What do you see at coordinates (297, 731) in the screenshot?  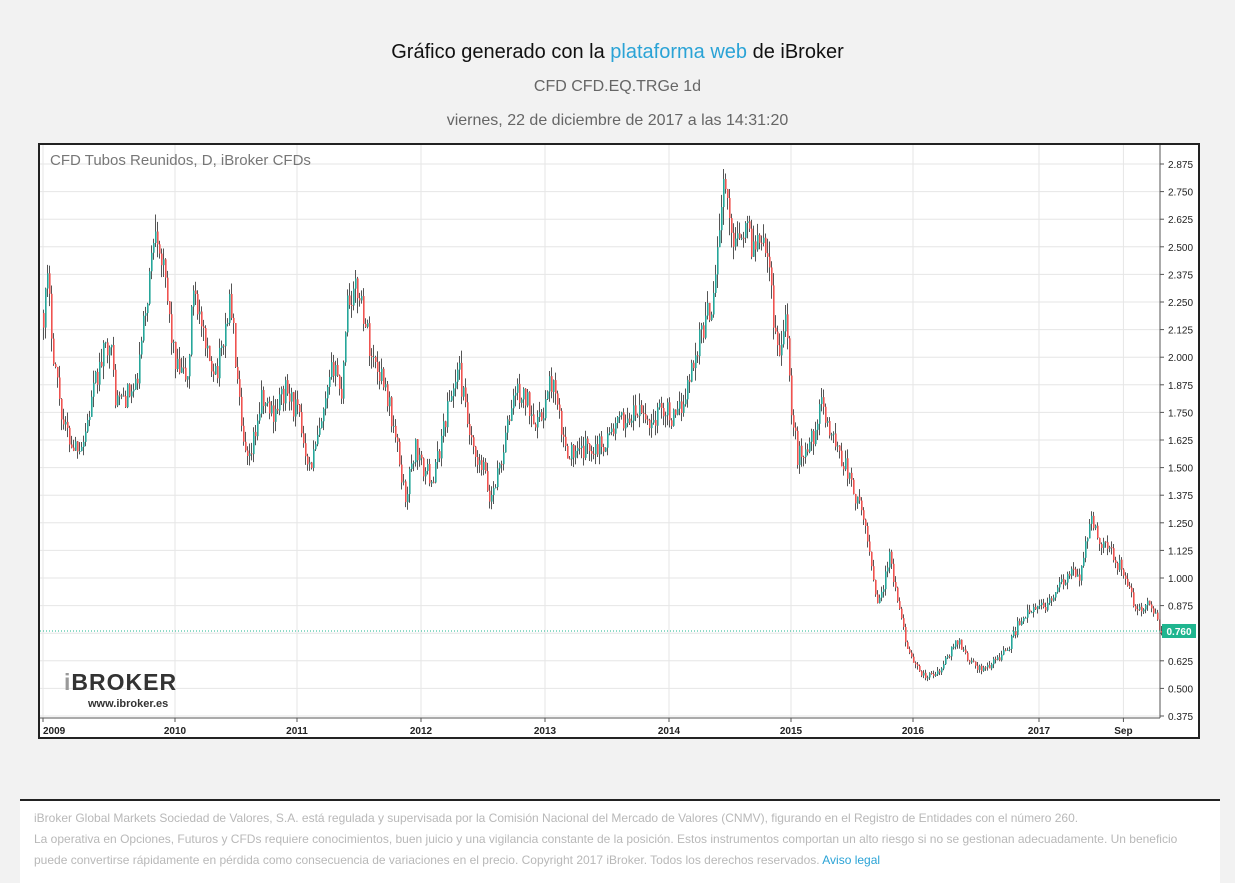 I see `x-tick-label: 2011` at bounding box center [297, 731].